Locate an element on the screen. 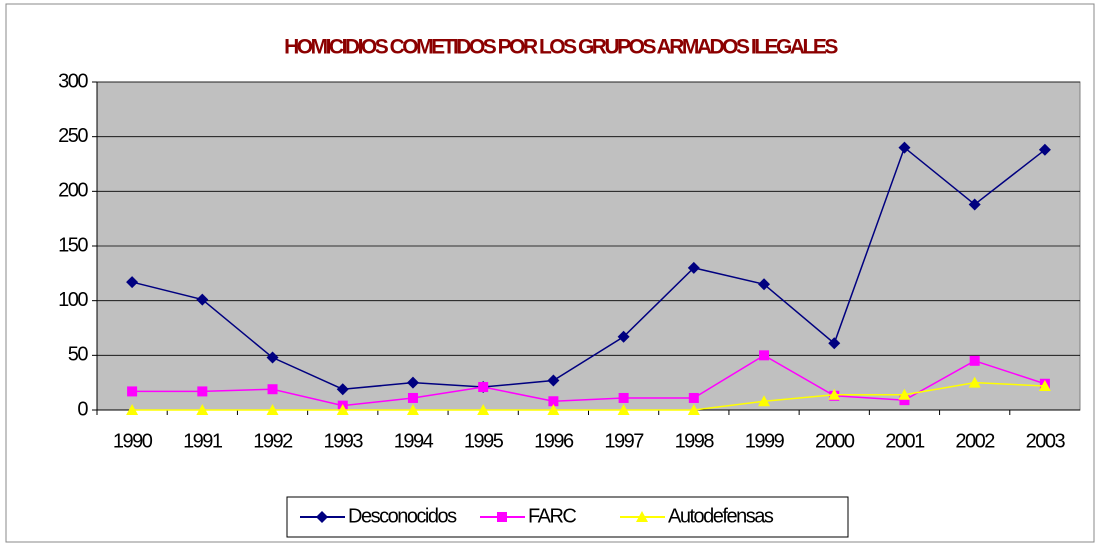  legend-box is located at coordinates (567, 517).